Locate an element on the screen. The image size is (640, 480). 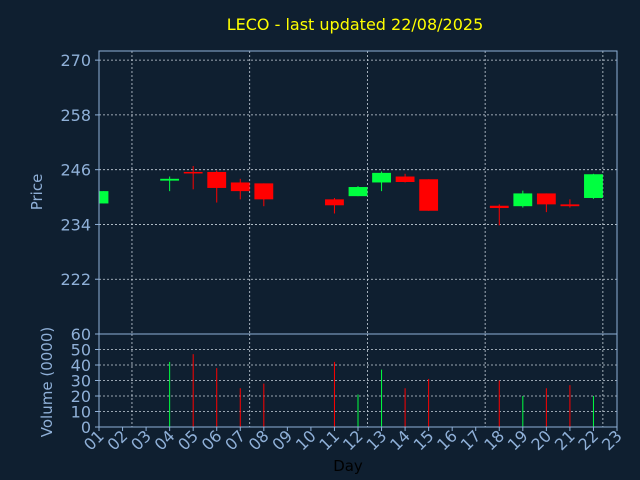
volume-tick-label: 0 is located at coordinates (86, 427).